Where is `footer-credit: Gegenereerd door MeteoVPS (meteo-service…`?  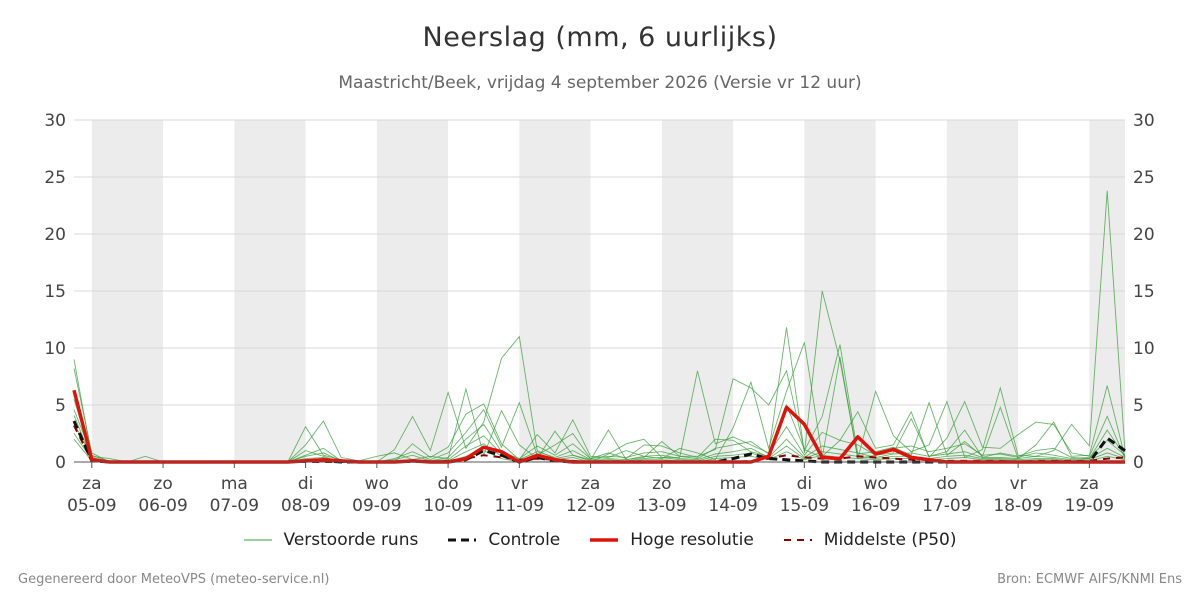
footer-credit: Gegenereerd door MeteoVPS (meteo-service… is located at coordinates (174, 579).